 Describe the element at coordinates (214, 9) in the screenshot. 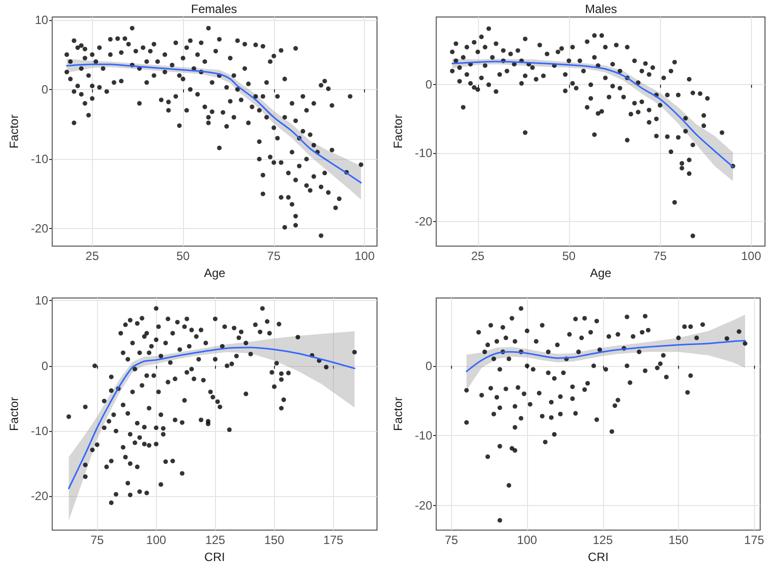

I see `chart-title: Females` at that location.